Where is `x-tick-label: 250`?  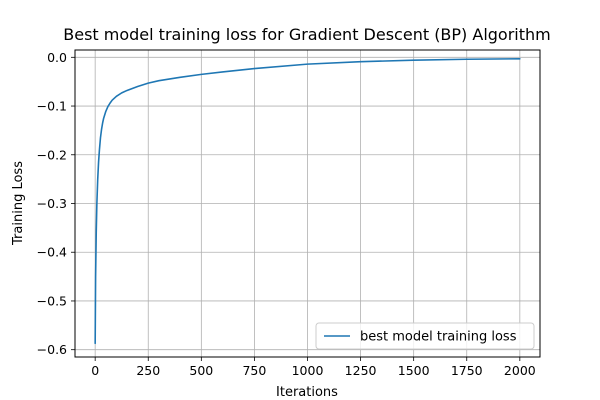
x-tick-label: 250 is located at coordinates (148, 370).